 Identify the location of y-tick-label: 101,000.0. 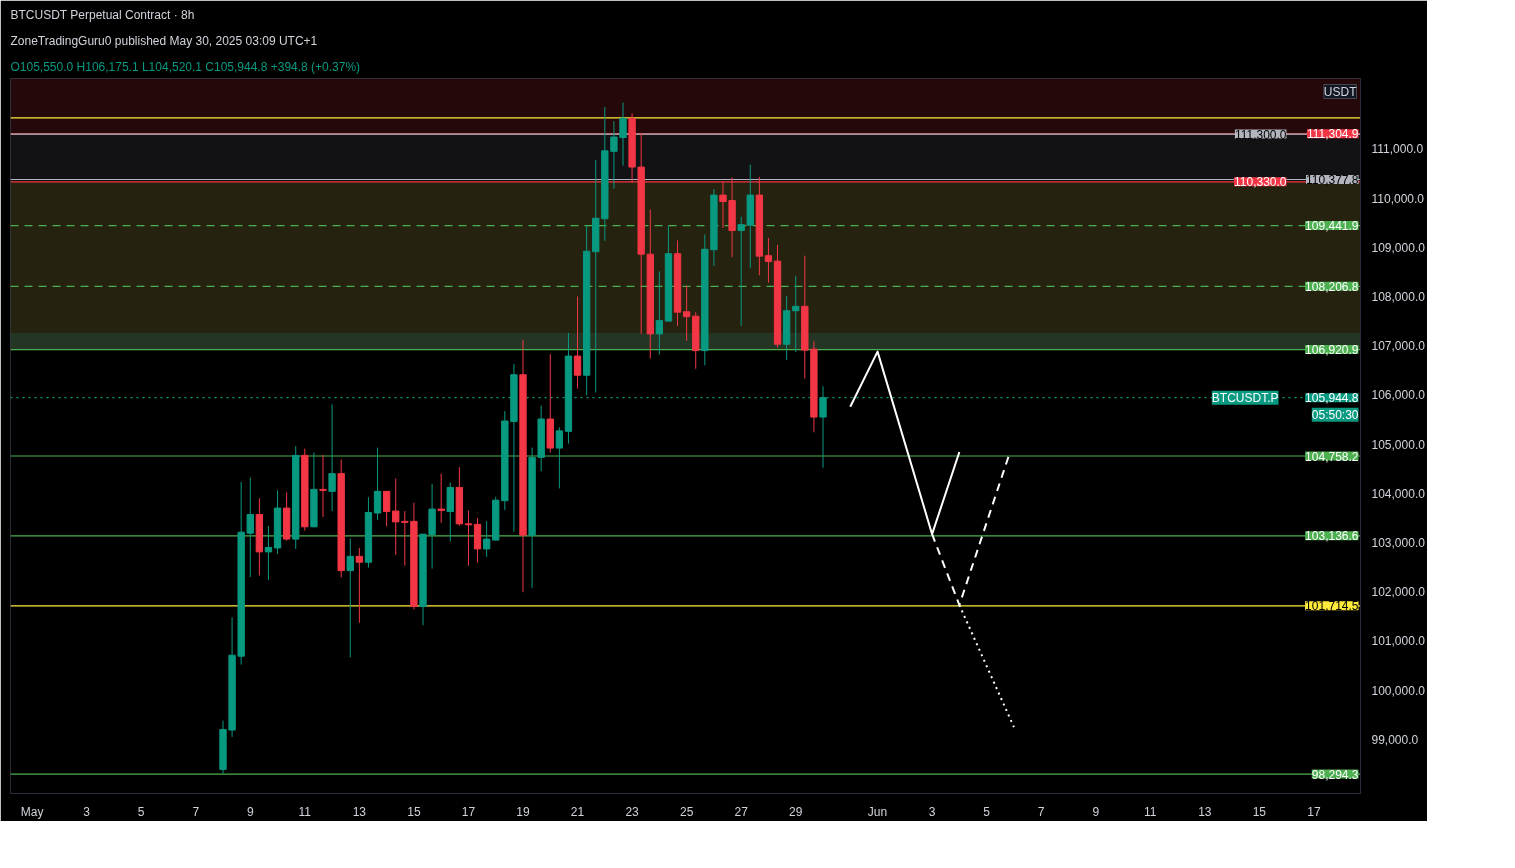
(1398, 641).